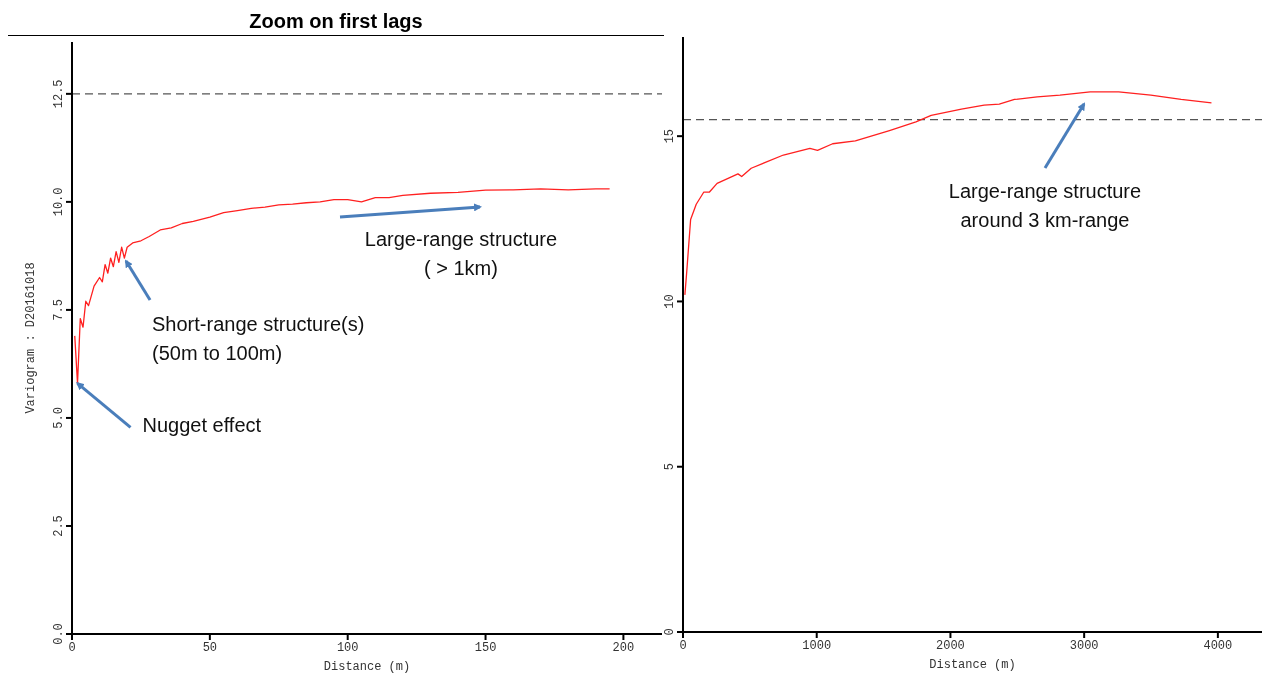  Describe the element at coordinates (670, 301) in the screenshot. I see `y-tick-label: 10` at that location.